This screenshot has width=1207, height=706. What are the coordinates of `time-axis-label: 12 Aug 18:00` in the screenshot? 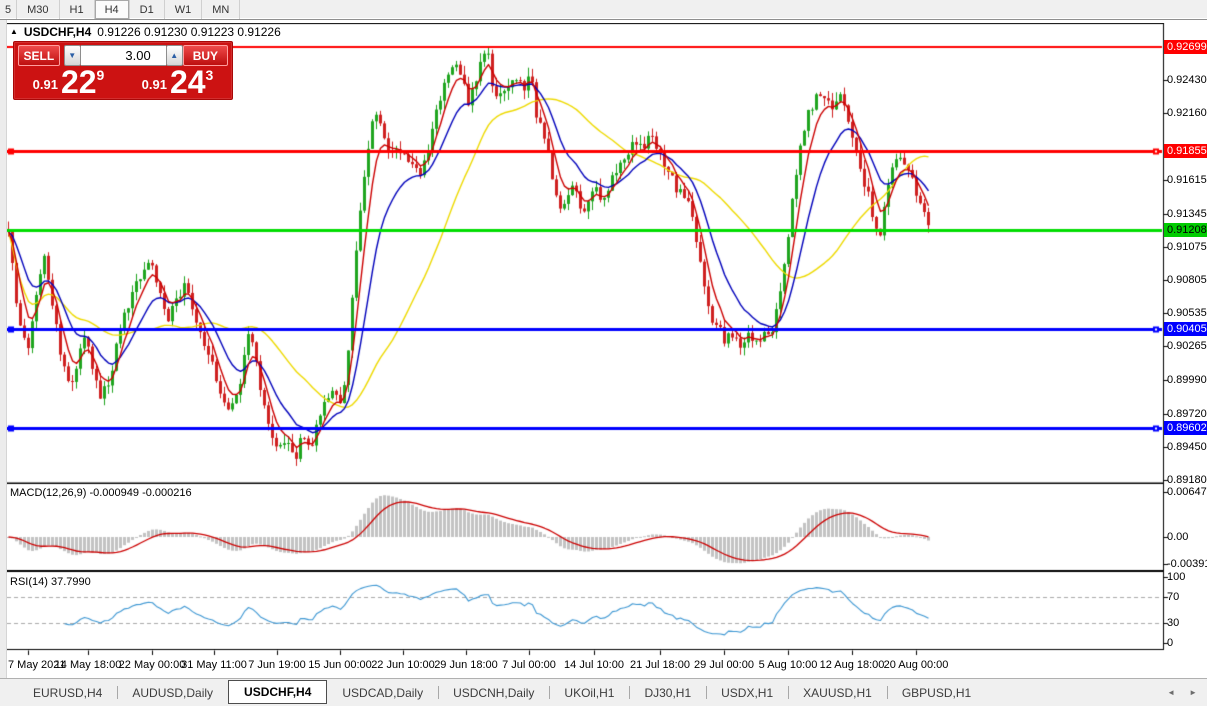 It's located at (852, 665).